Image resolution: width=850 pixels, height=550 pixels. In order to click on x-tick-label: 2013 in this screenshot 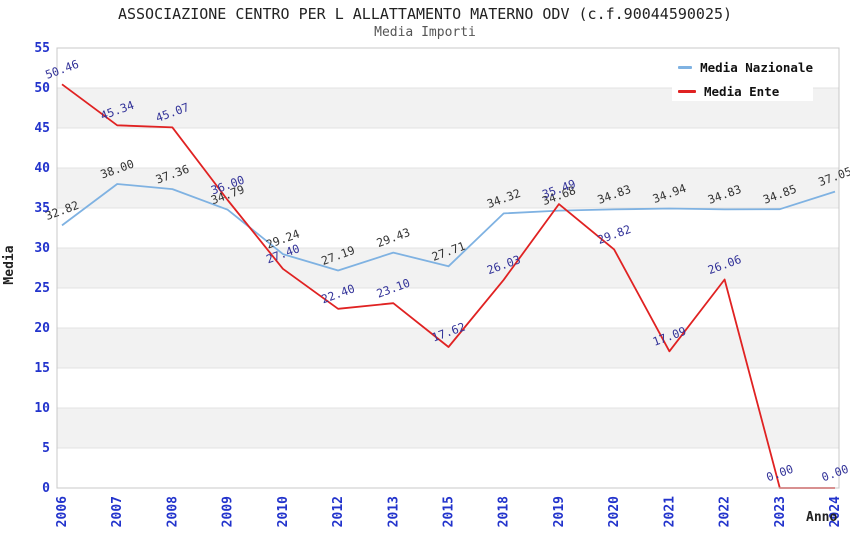, I will do `click(393, 511)`.